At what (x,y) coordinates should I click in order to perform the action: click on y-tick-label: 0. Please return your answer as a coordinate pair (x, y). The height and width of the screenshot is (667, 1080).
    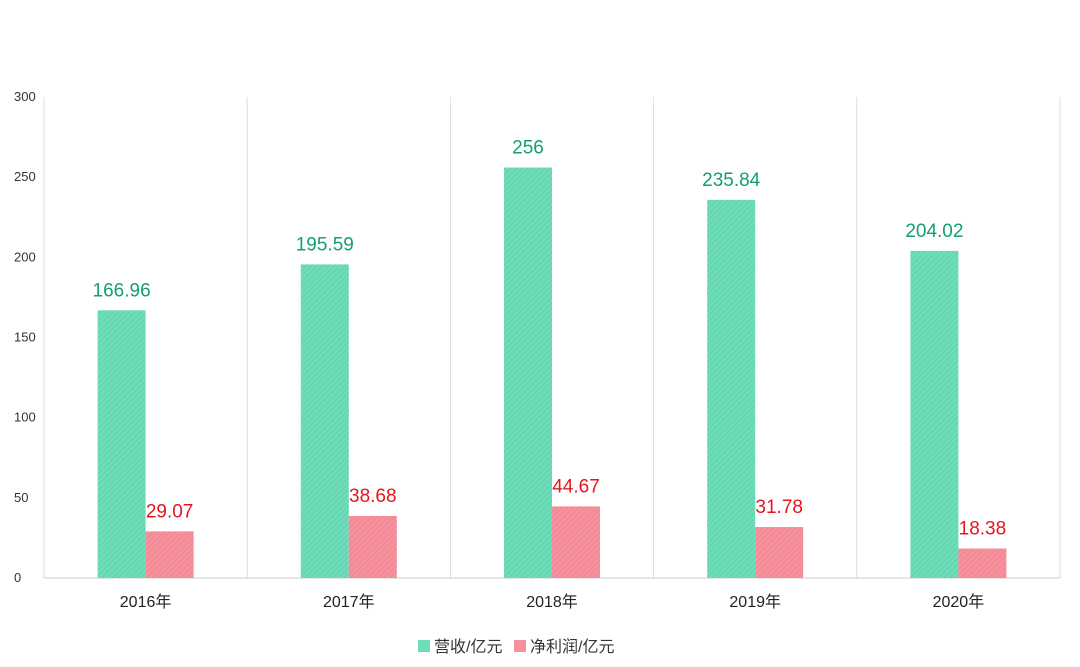
    Looking at the image, I should click on (17, 577).